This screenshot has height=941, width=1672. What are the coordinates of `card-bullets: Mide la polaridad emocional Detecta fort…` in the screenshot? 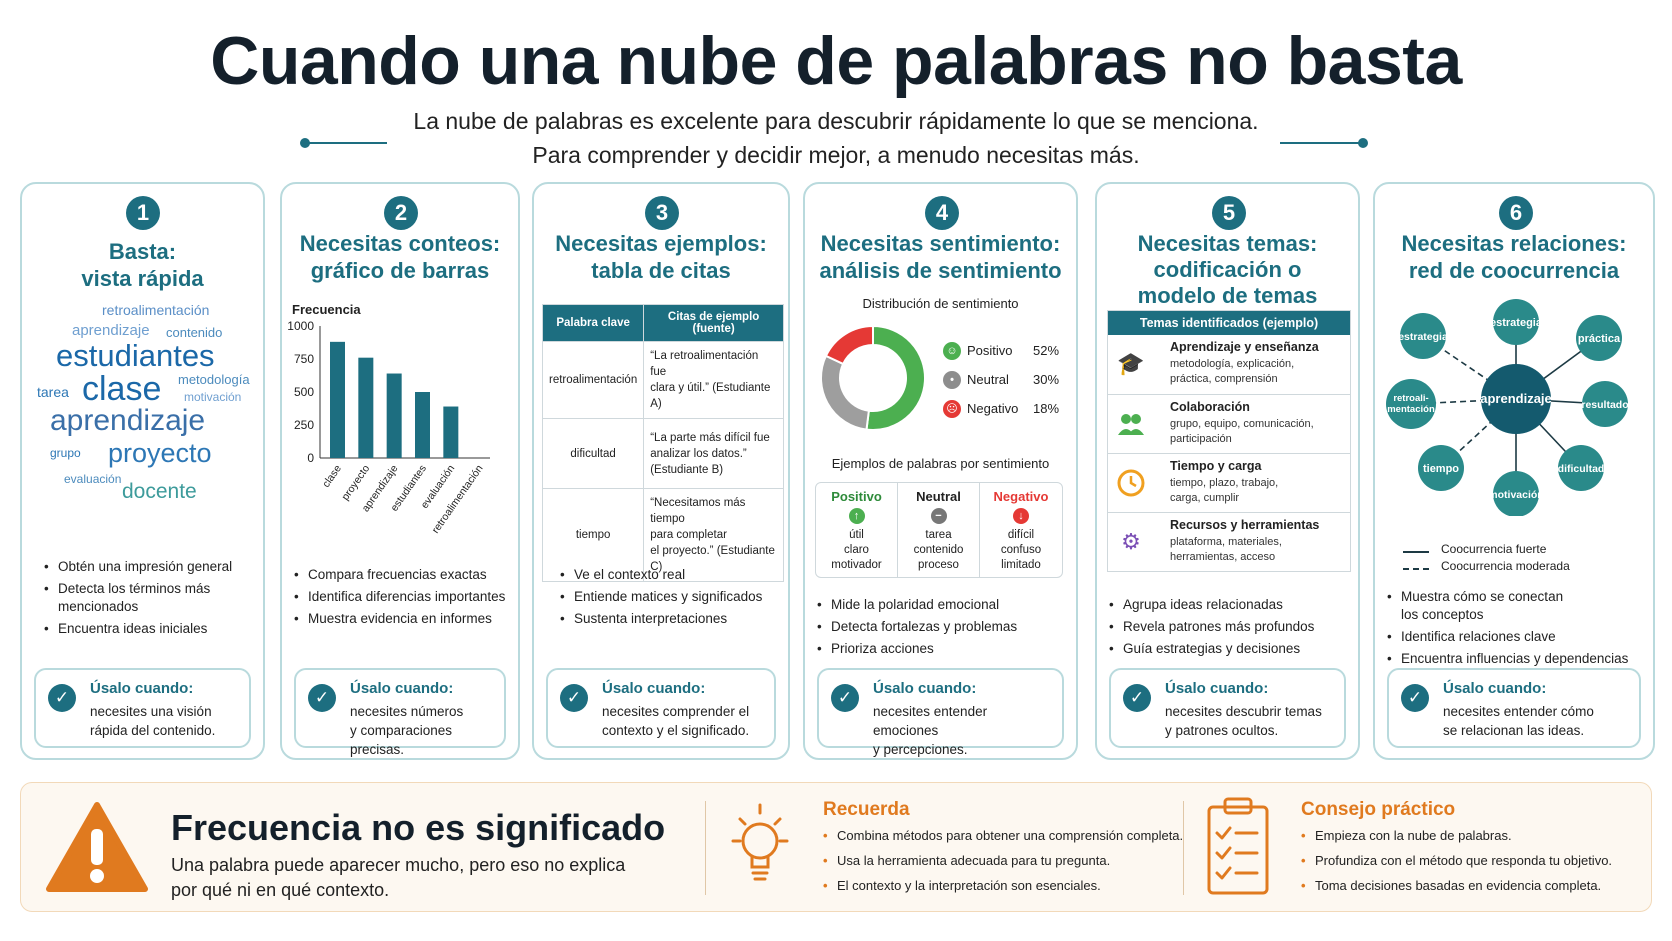 It's located at (942, 629).